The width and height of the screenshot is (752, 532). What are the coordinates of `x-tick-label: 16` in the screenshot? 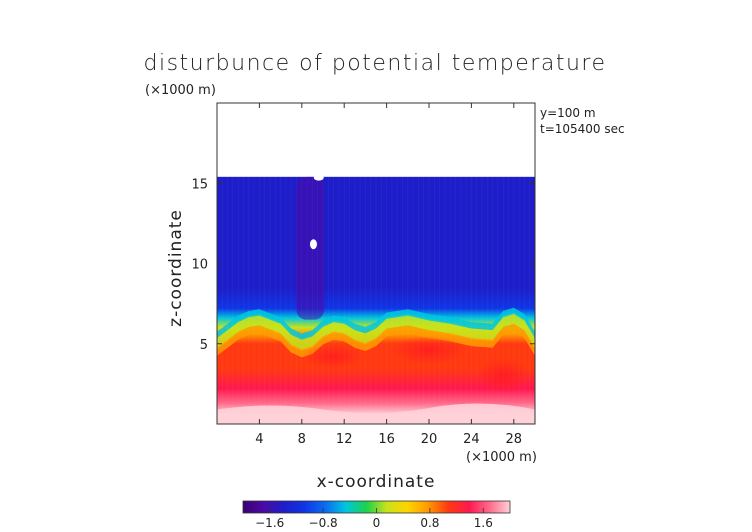 It's located at (386, 439).